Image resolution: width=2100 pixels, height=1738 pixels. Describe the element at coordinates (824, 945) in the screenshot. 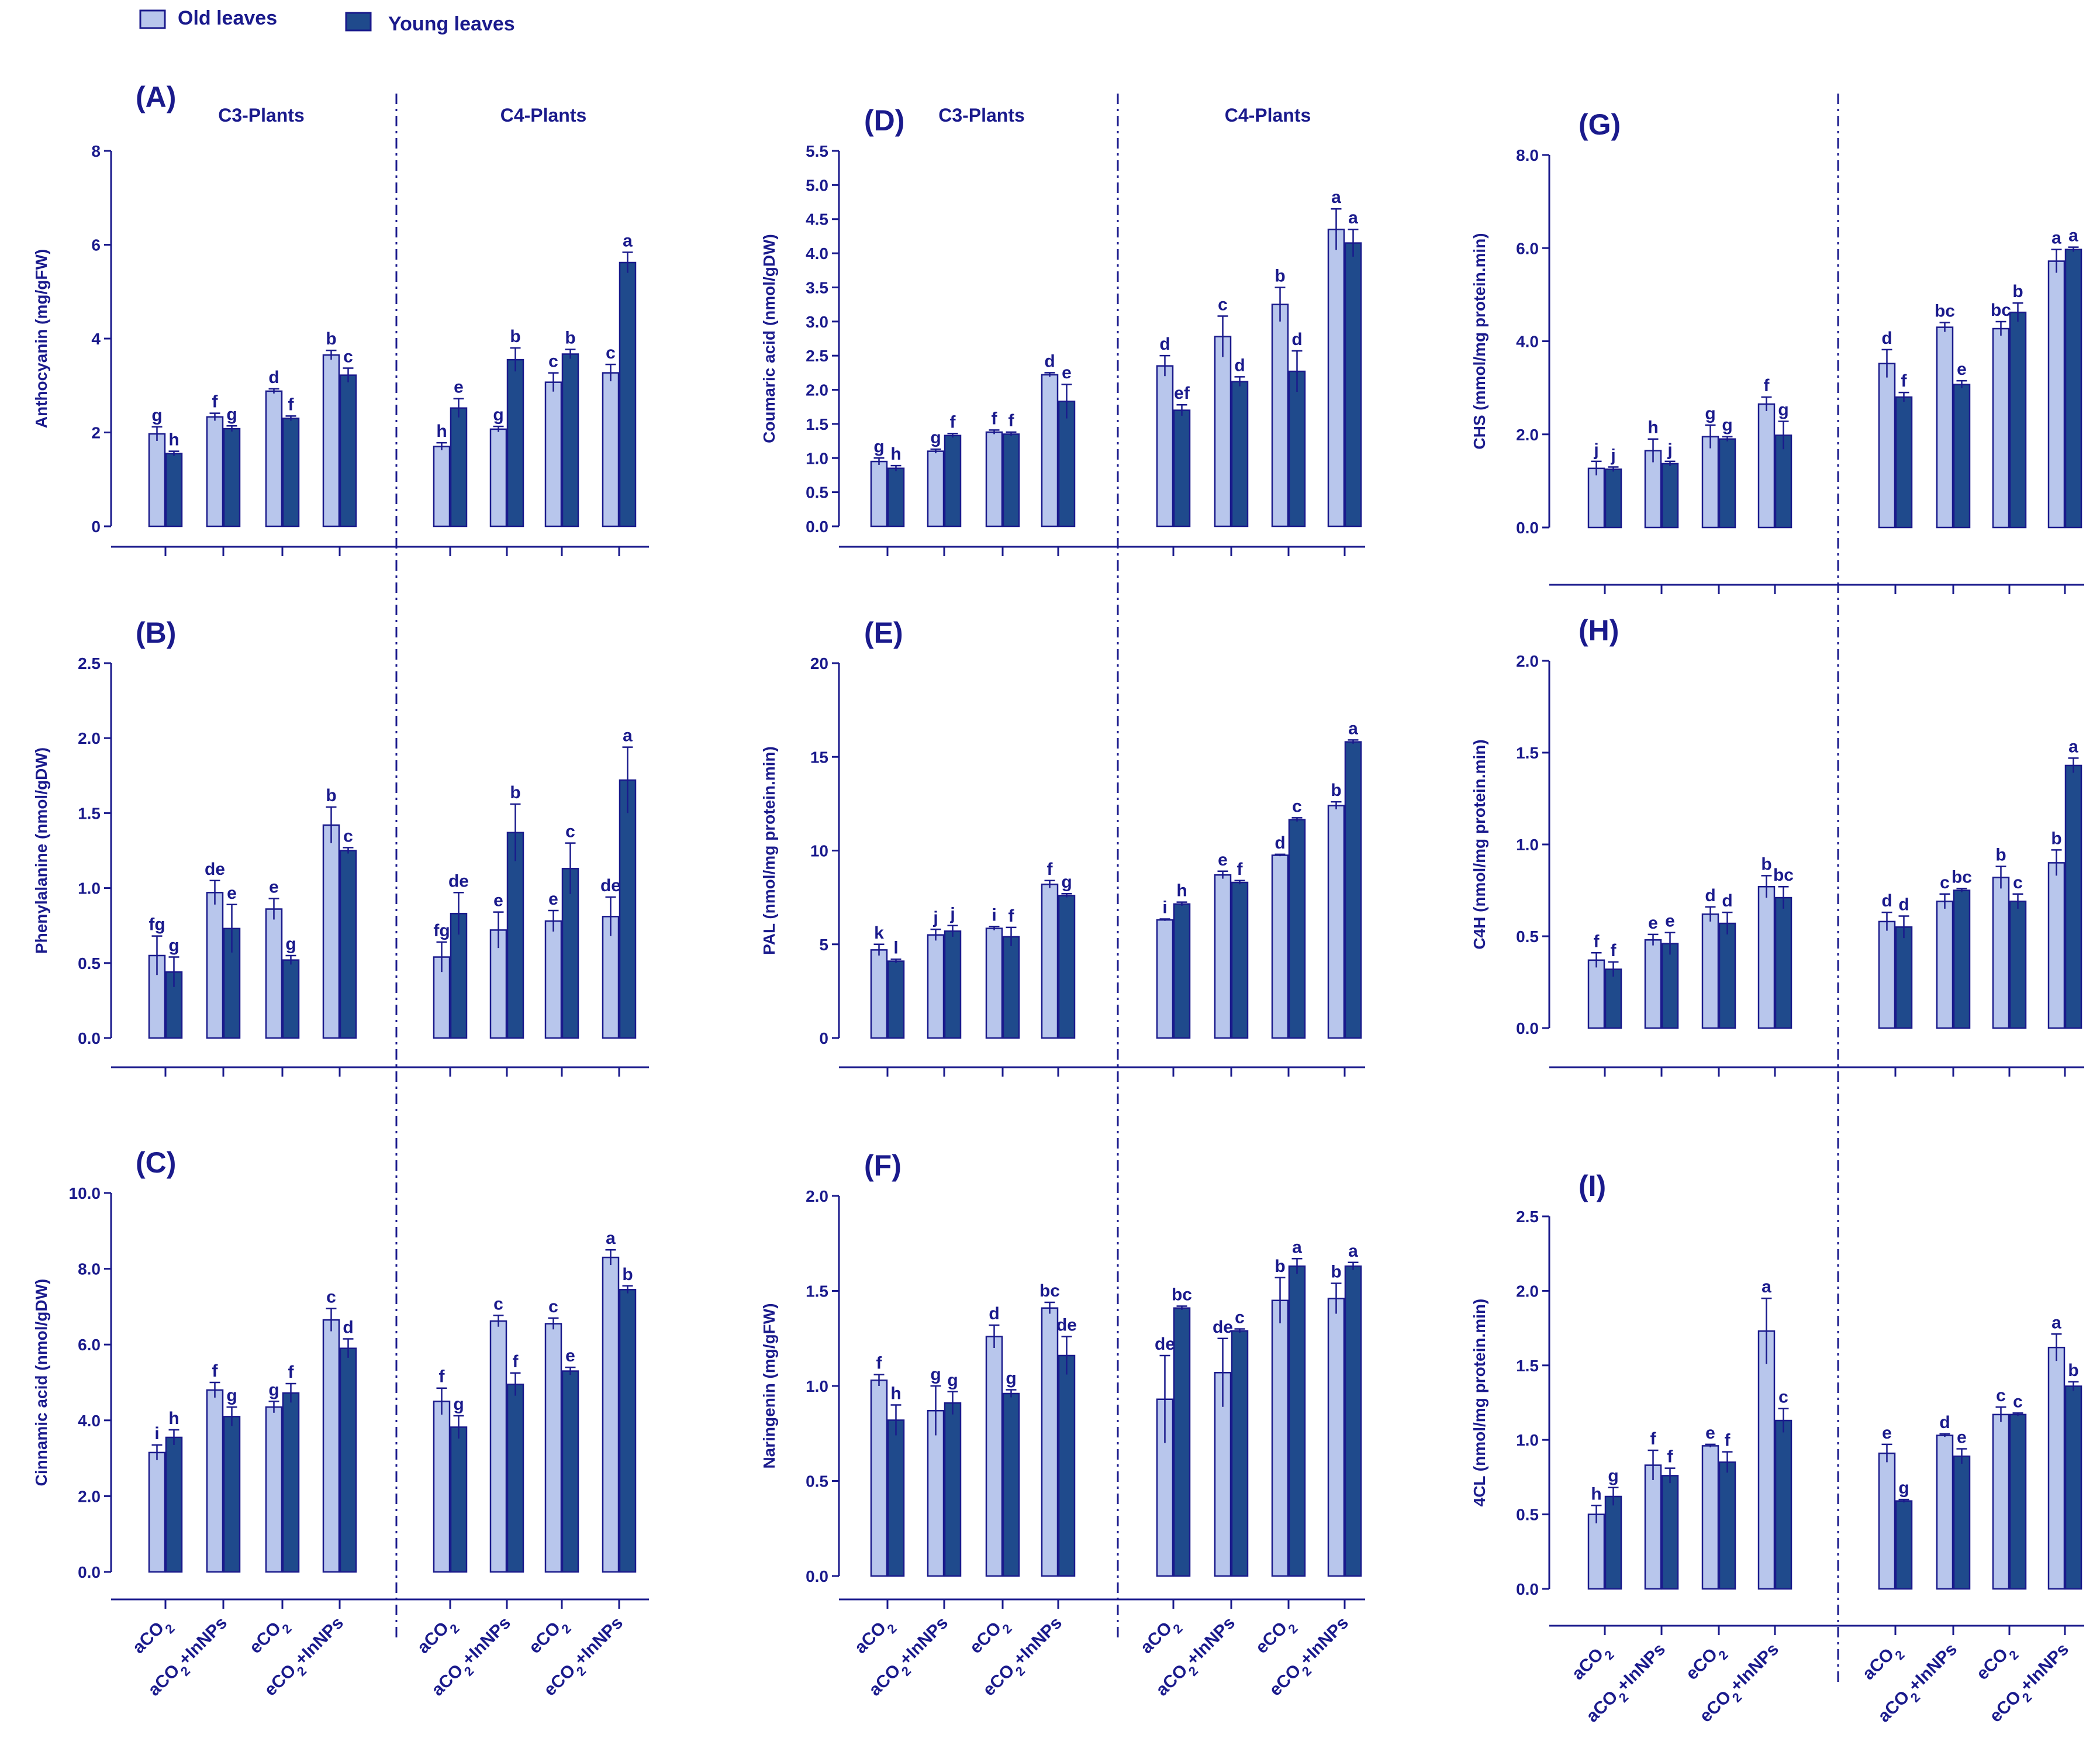

I see `y-tick-label: 5` at that location.